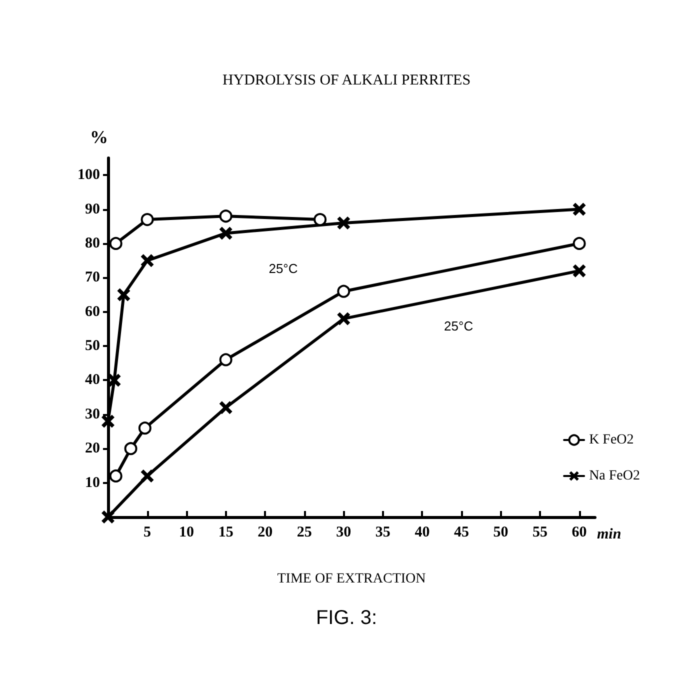  What do you see at coordinates (92, 312) in the screenshot?
I see `y-tick-label: 60` at bounding box center [92, 312].